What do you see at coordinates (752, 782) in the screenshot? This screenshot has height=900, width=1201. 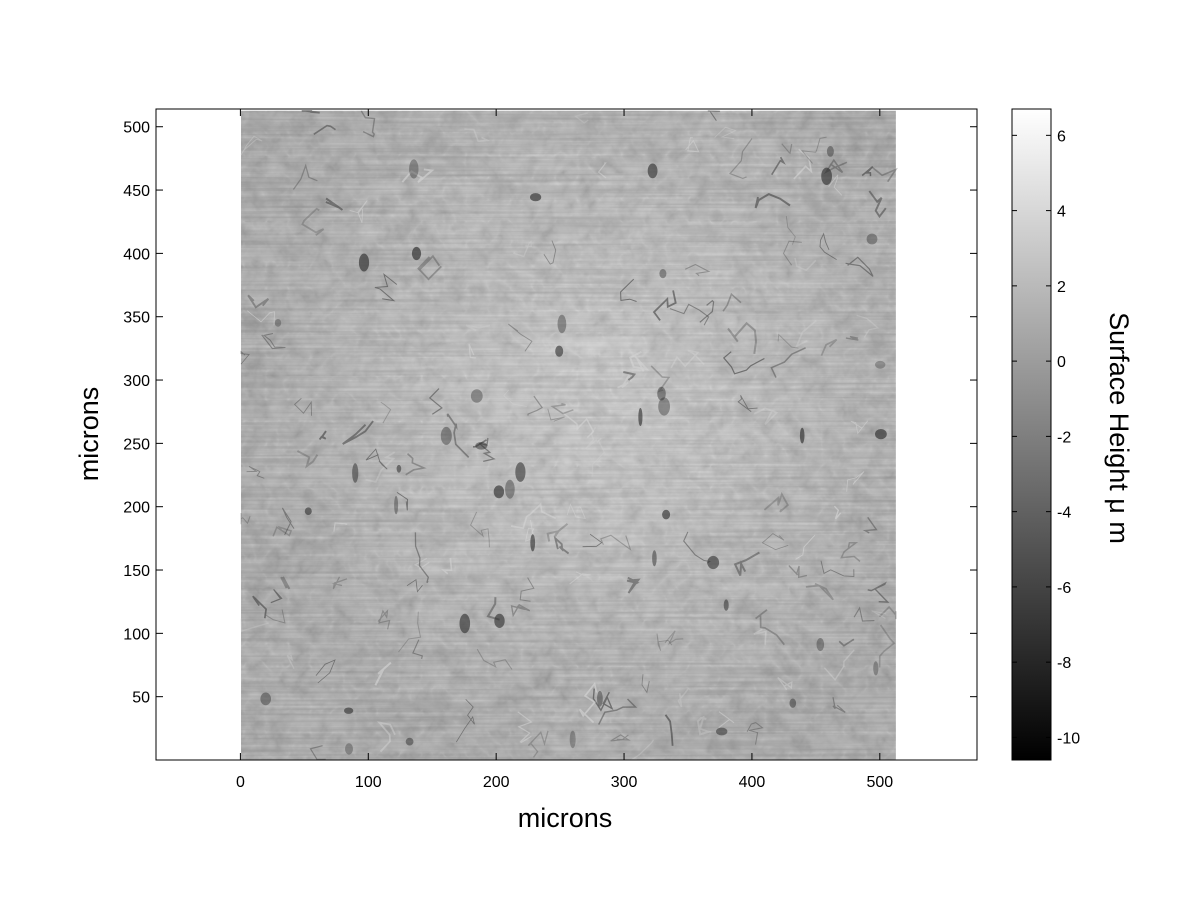 I see `x-tick-label: 400` at bounding box center [752, 782].